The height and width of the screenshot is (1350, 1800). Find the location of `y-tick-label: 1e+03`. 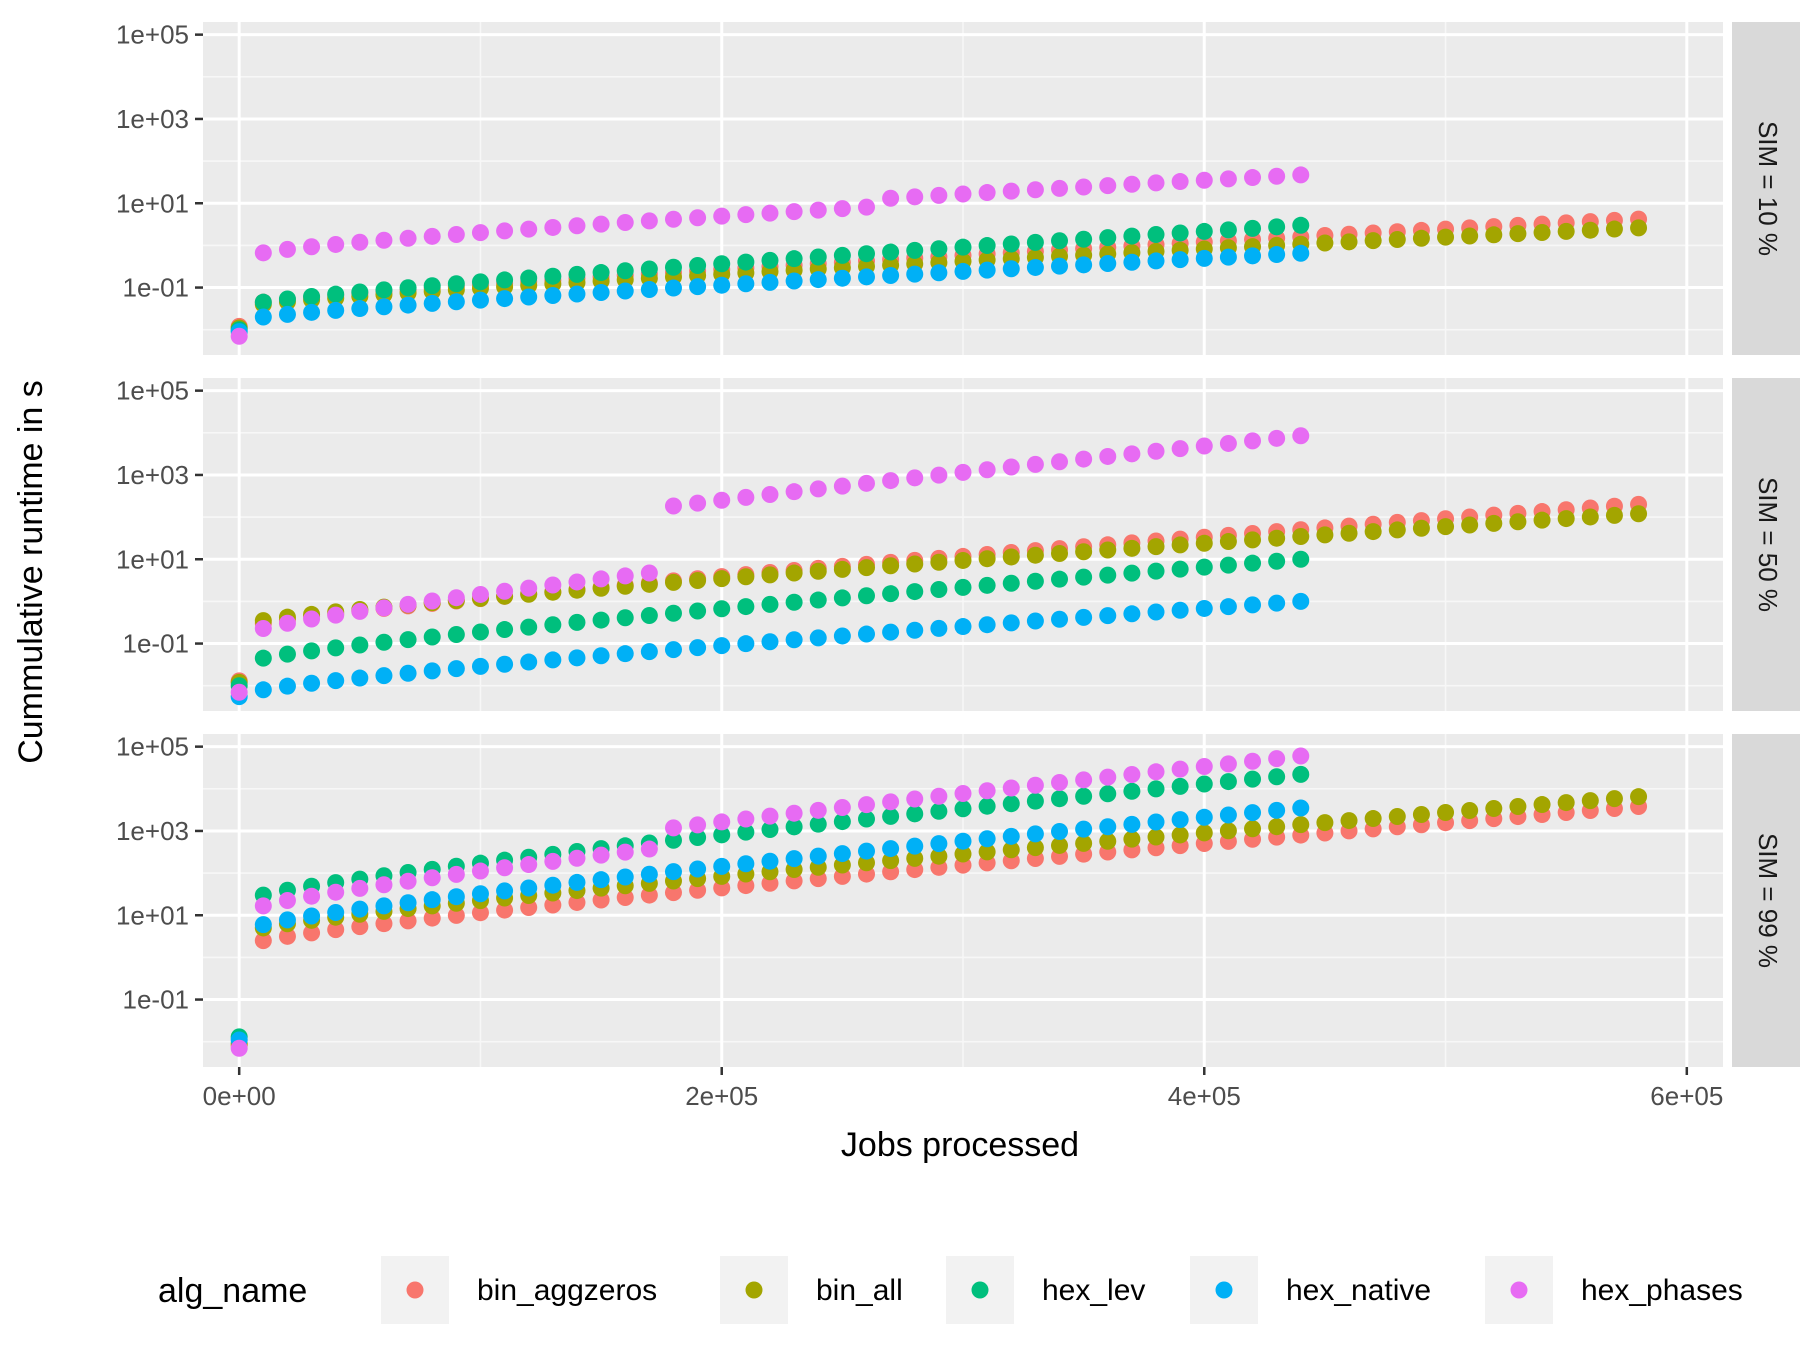

y-tick-label: 1e+03 is located at coordinates (152, 475).